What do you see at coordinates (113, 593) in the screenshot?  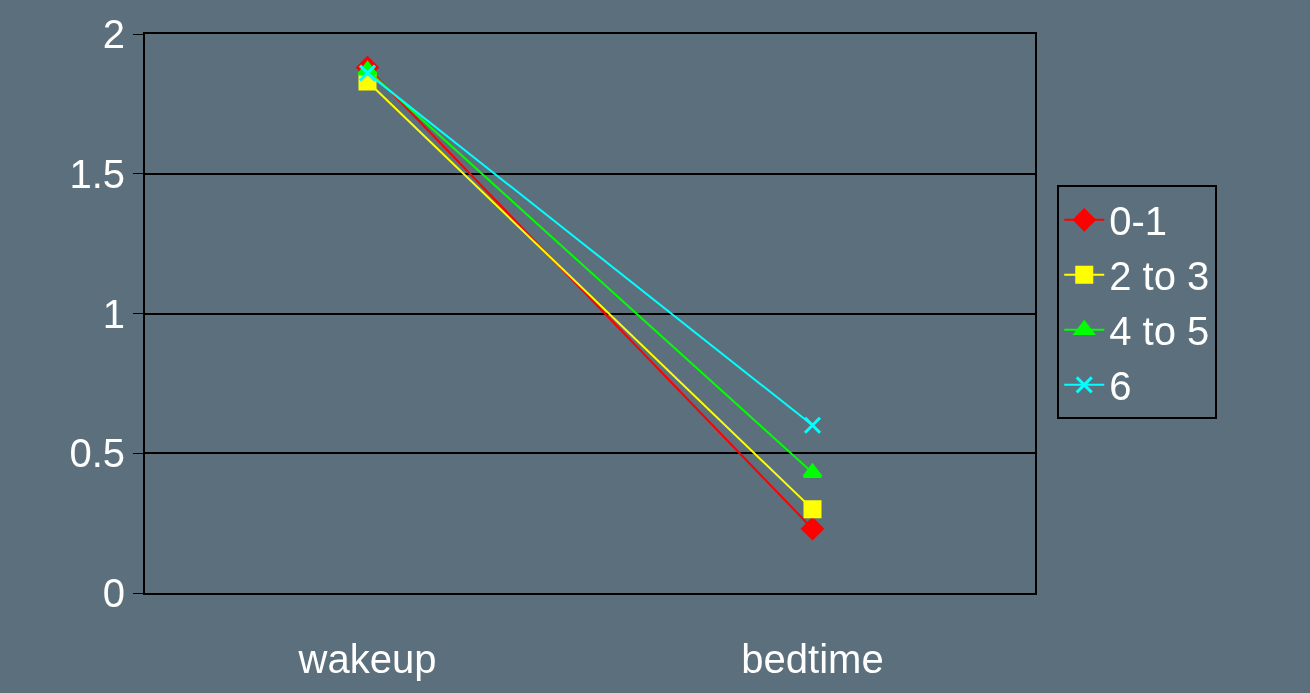 I see `y-tick-label: 0` at bounding box center [113, 593].